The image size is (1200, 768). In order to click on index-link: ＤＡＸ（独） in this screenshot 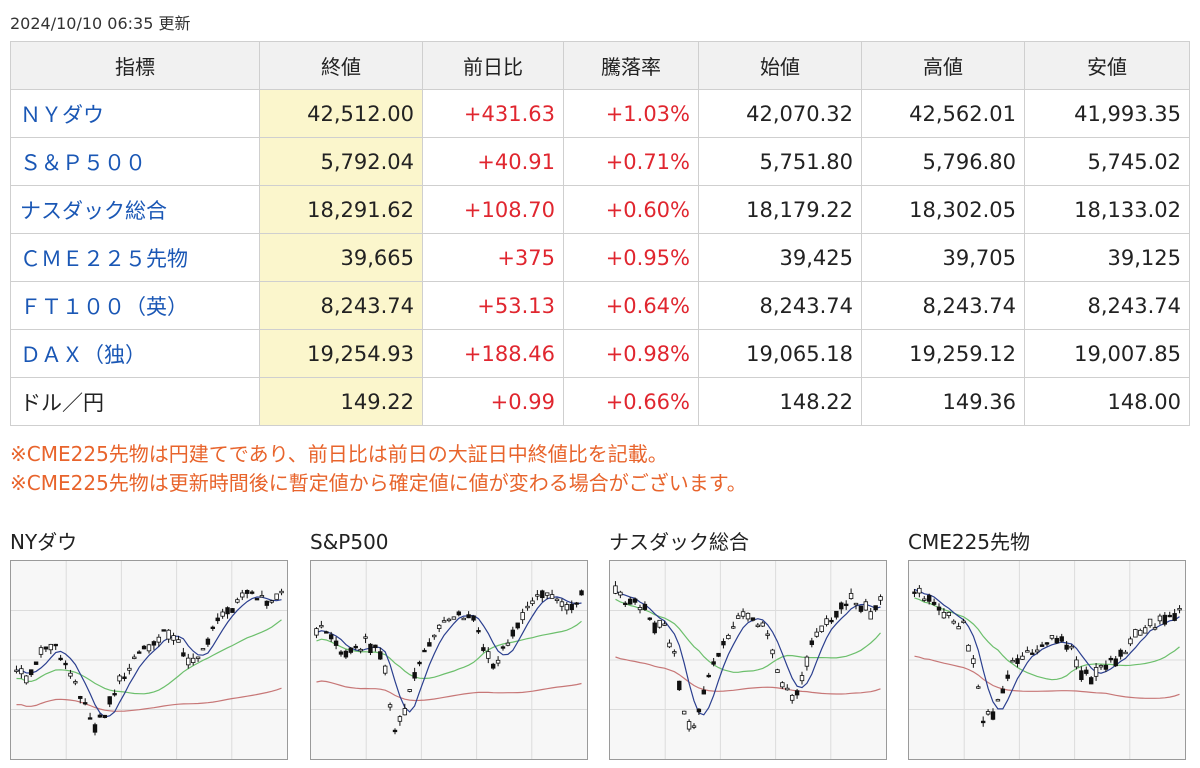, I will do `click(83, 354)`.